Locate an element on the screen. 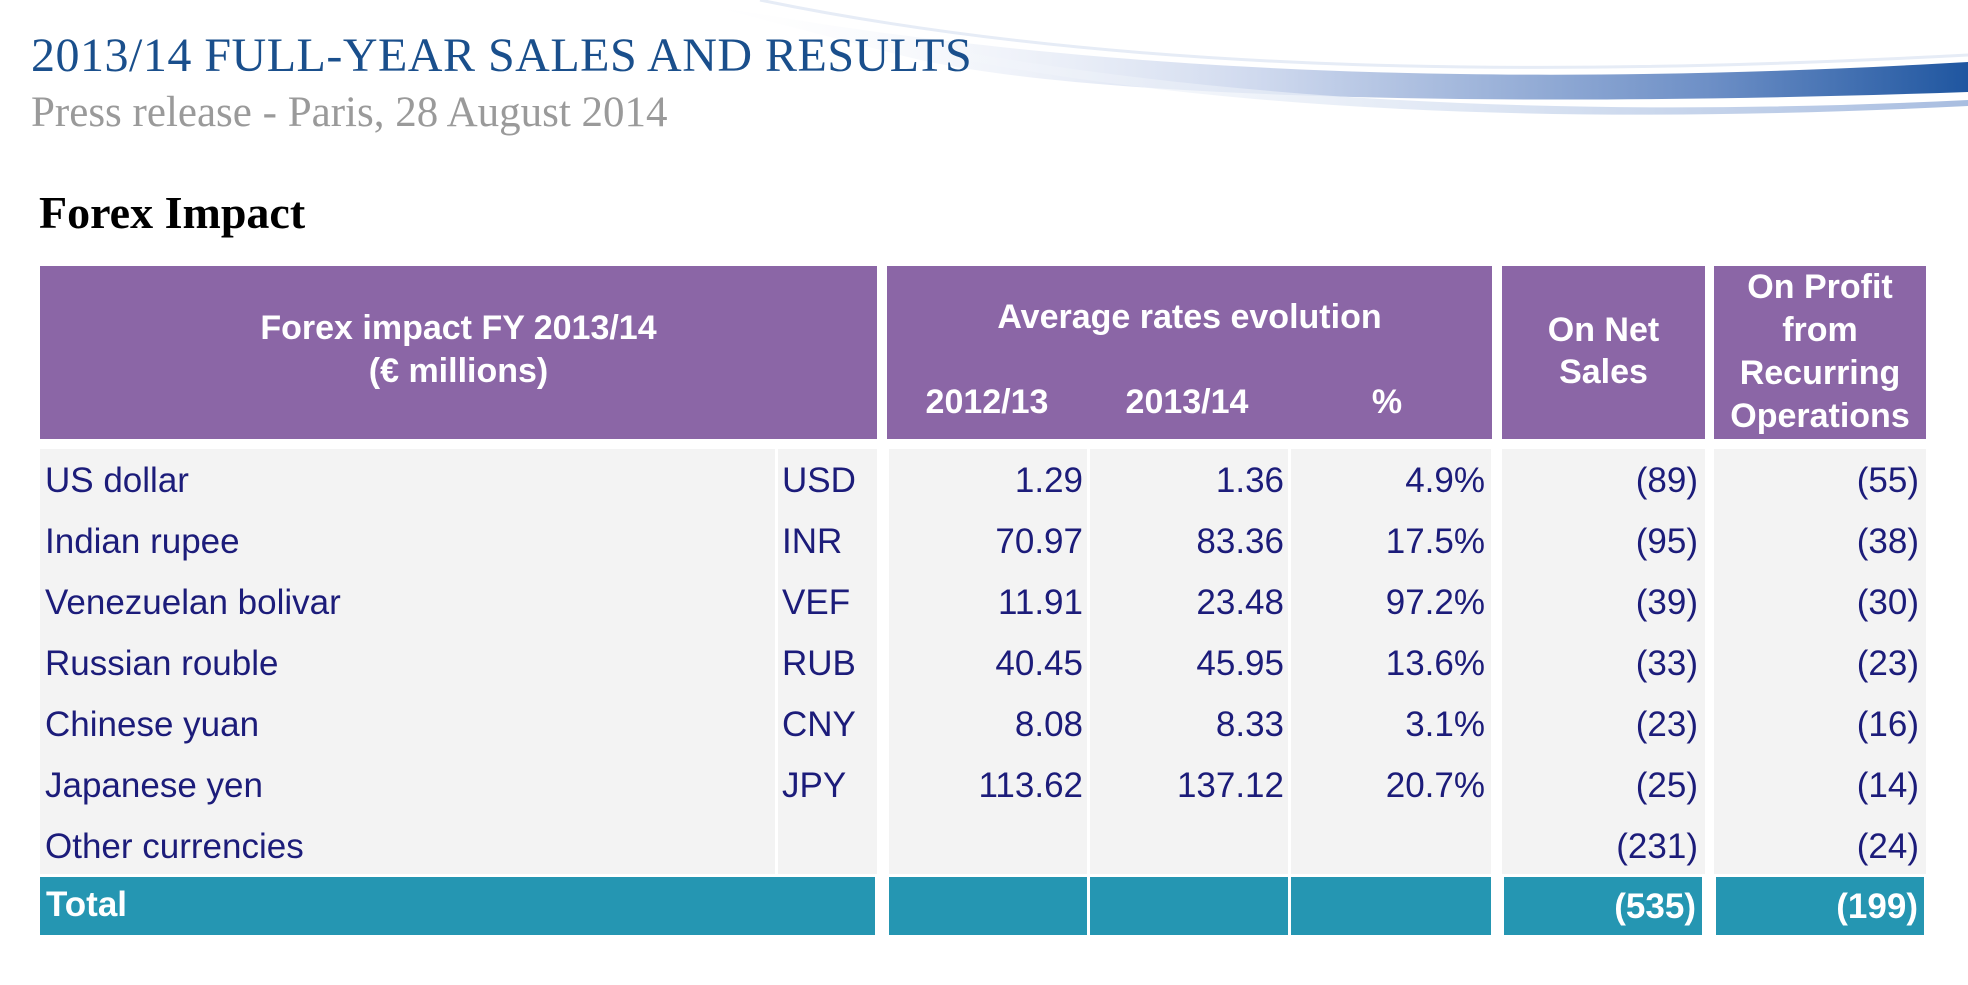  header-label-cell: Forex impact FY 2013/14 (€ millions) is located at coordinates (458, 352).